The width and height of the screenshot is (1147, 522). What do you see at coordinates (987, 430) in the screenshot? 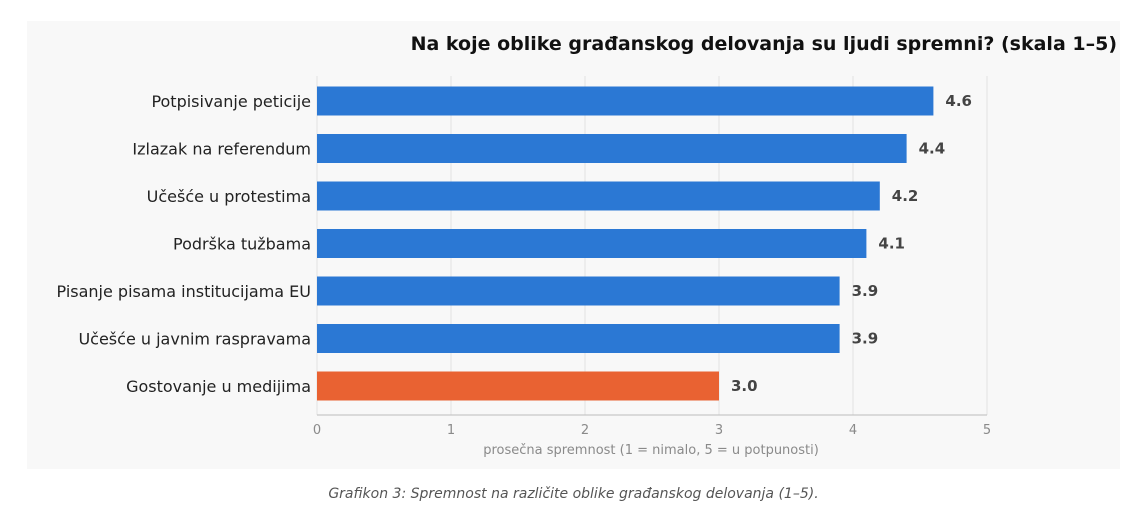
I see `x-tick-label: 5` at bounding box center [987, 430].